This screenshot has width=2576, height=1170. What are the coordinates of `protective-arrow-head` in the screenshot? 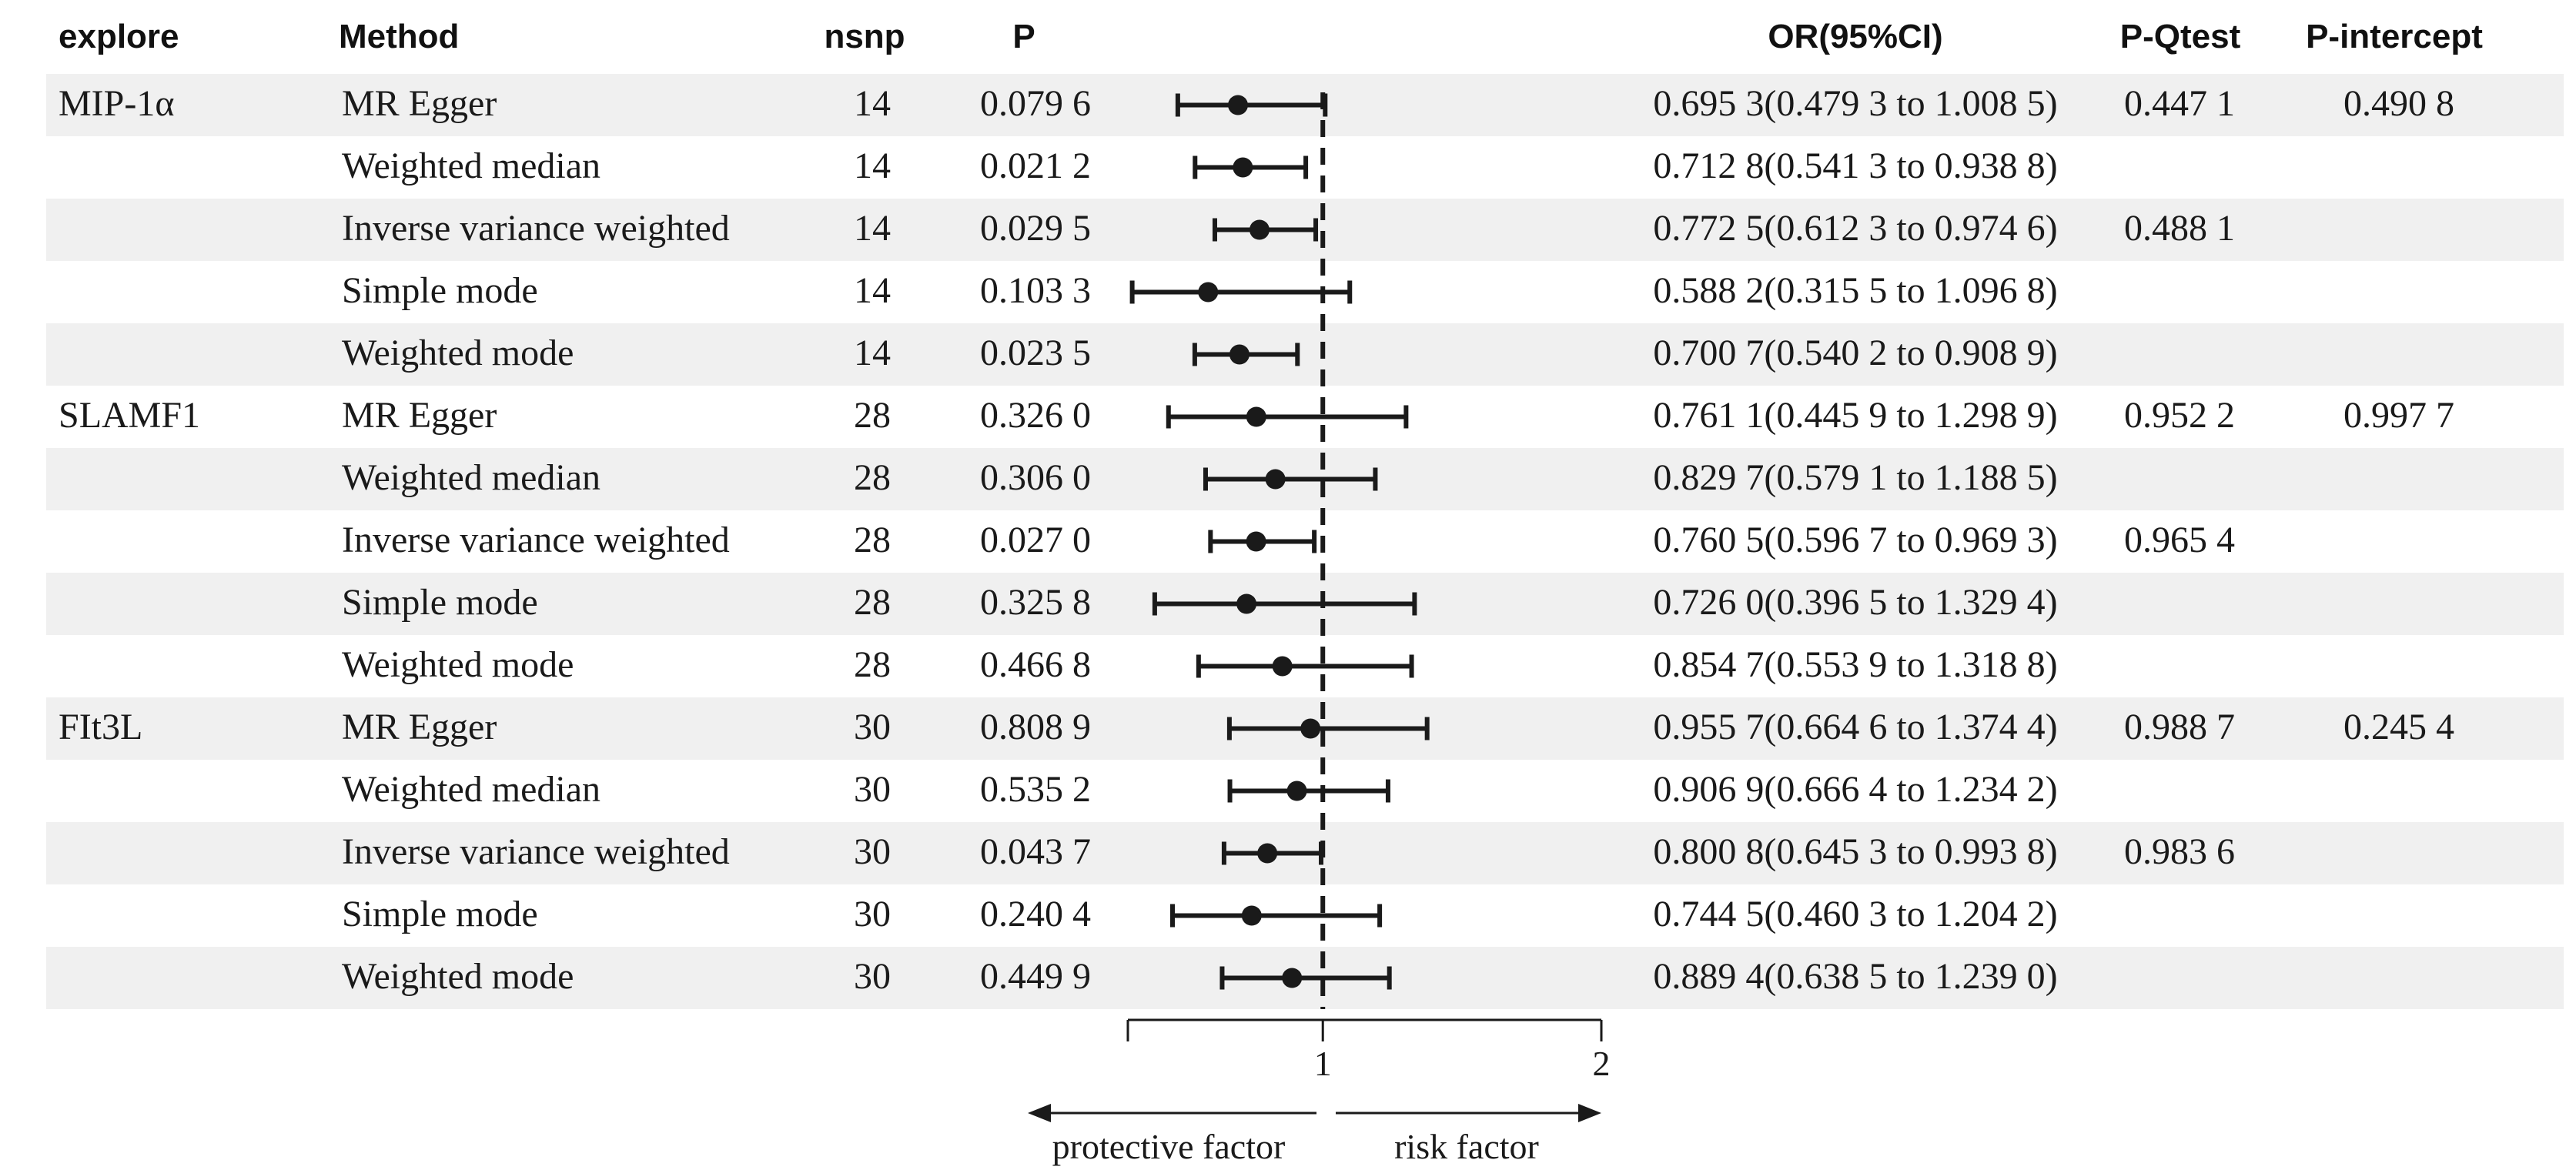 It's located at (1039, 1113).